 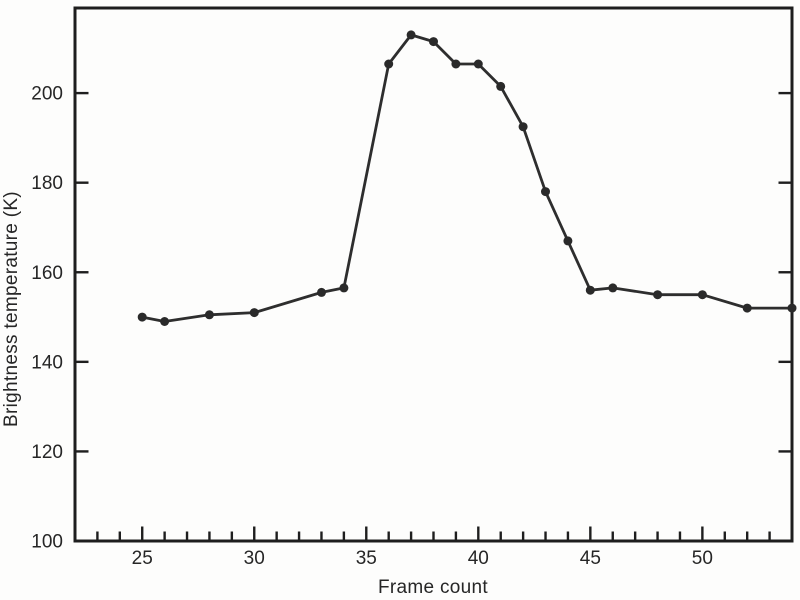 I want to click on y-axis-title: Brightness temperature (K), so click(x=11, y=309).